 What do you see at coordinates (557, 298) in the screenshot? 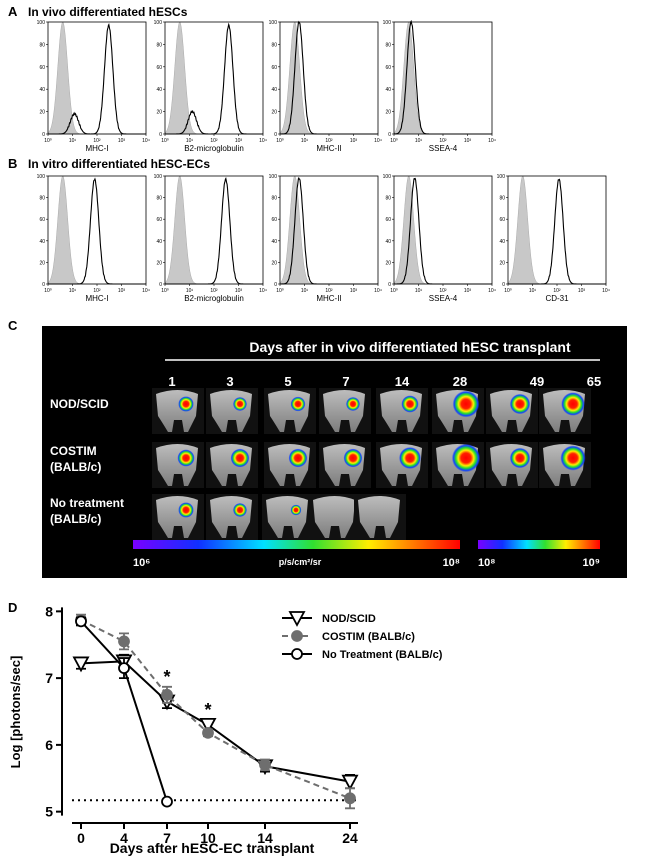
I see `marker-label: CD-31` at bounding box center [557, 298].